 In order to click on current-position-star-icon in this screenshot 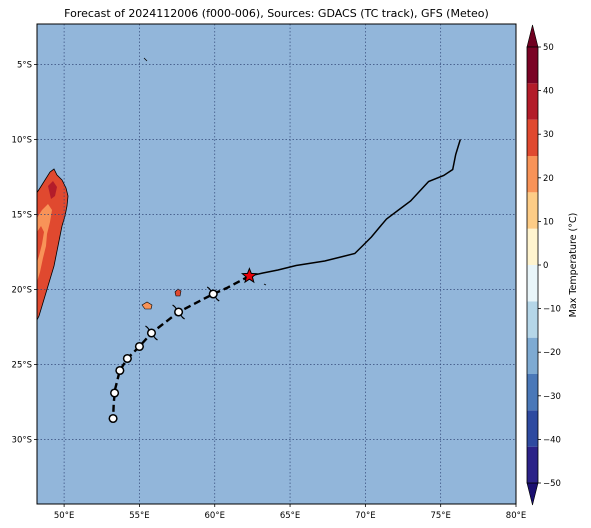, I will do `click(249, 275)`.